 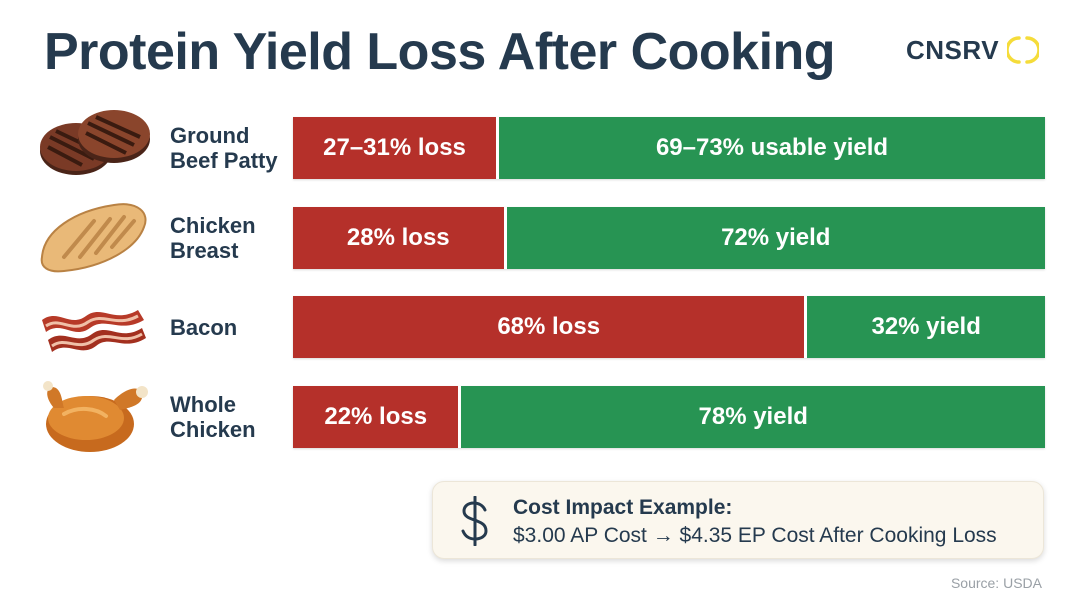 I want to click on source-note: Source: USDA, so click(x=996, y=583).